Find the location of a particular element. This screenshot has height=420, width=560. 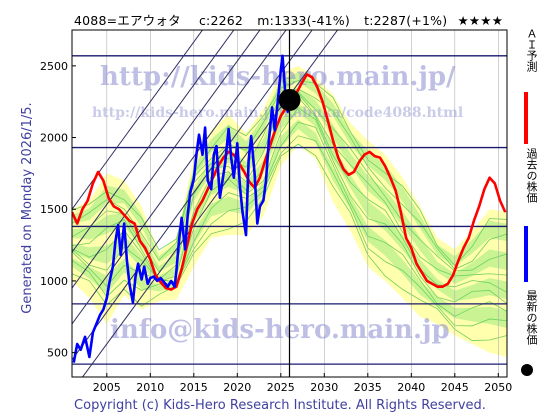

x-tick-label: 2050 is located at coordinates (498, 387).